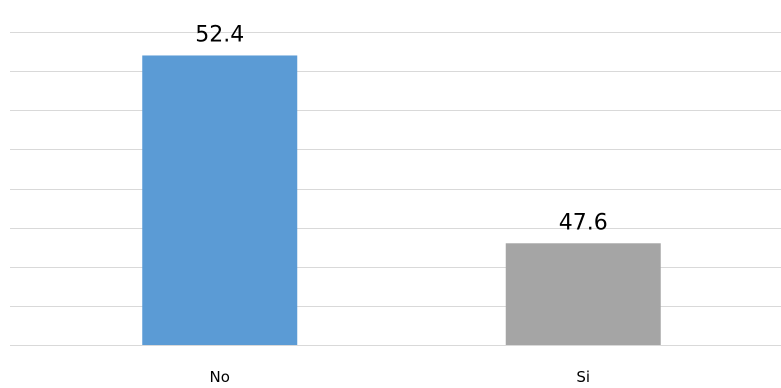  I want to click on x-tick-label-si: Si, so click(583, 377).